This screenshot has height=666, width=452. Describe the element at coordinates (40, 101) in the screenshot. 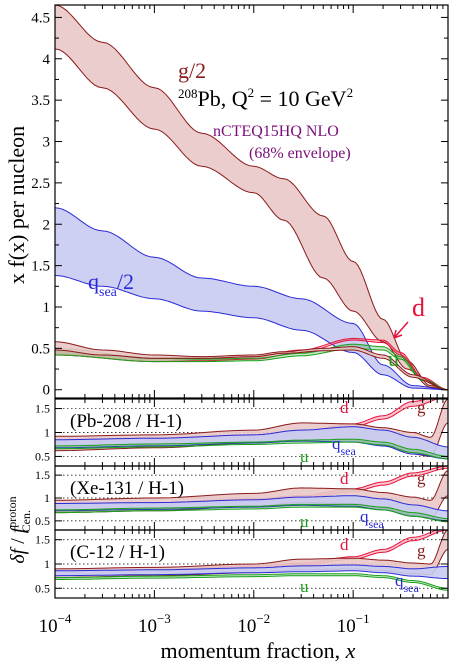

I see `y-tick-label: 3.5` at that location.